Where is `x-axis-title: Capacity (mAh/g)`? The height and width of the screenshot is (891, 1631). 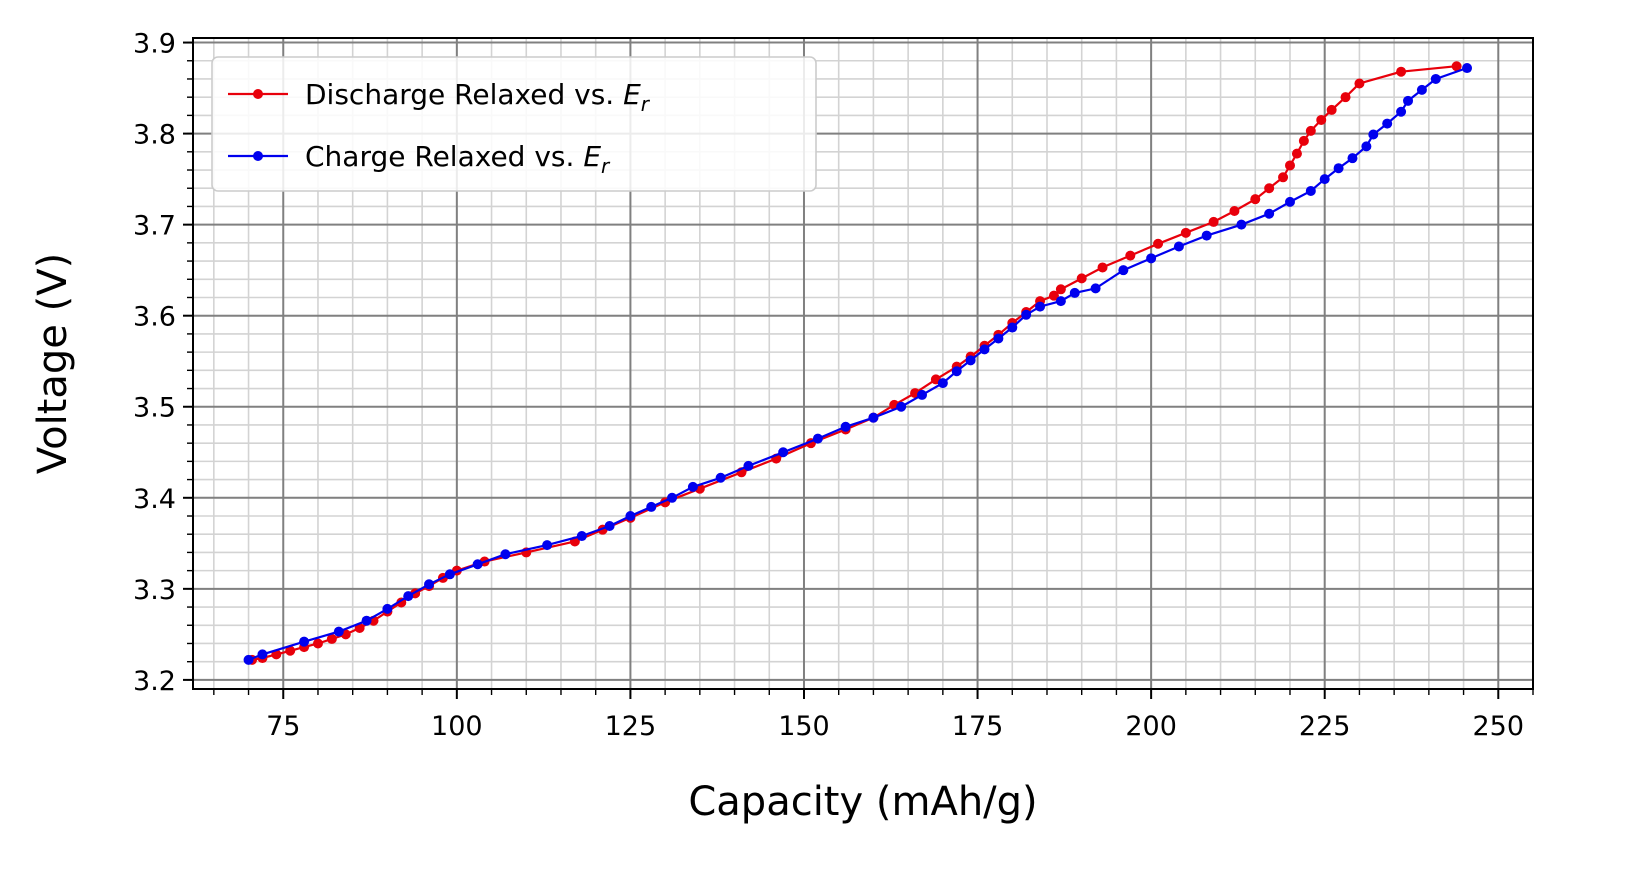 x-axis-title: Capacity (mAh/g) is located at coordinates (862, 802).